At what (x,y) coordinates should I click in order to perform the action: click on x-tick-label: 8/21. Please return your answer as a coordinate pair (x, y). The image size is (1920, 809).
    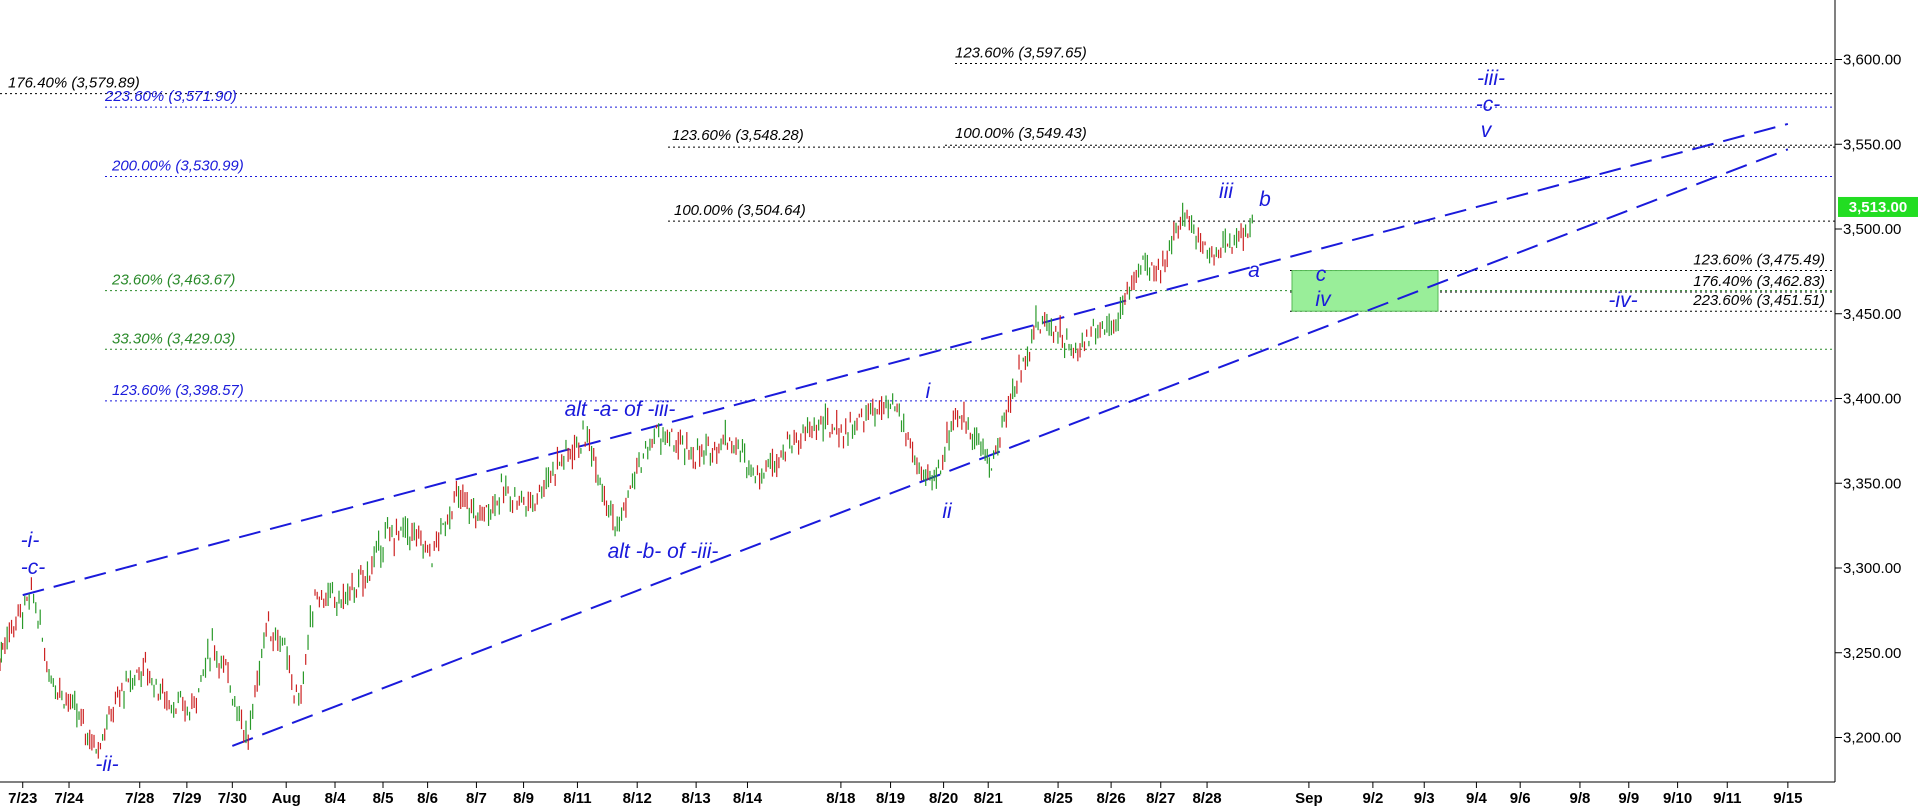
    Looking at the image, I should click on (988, 798).